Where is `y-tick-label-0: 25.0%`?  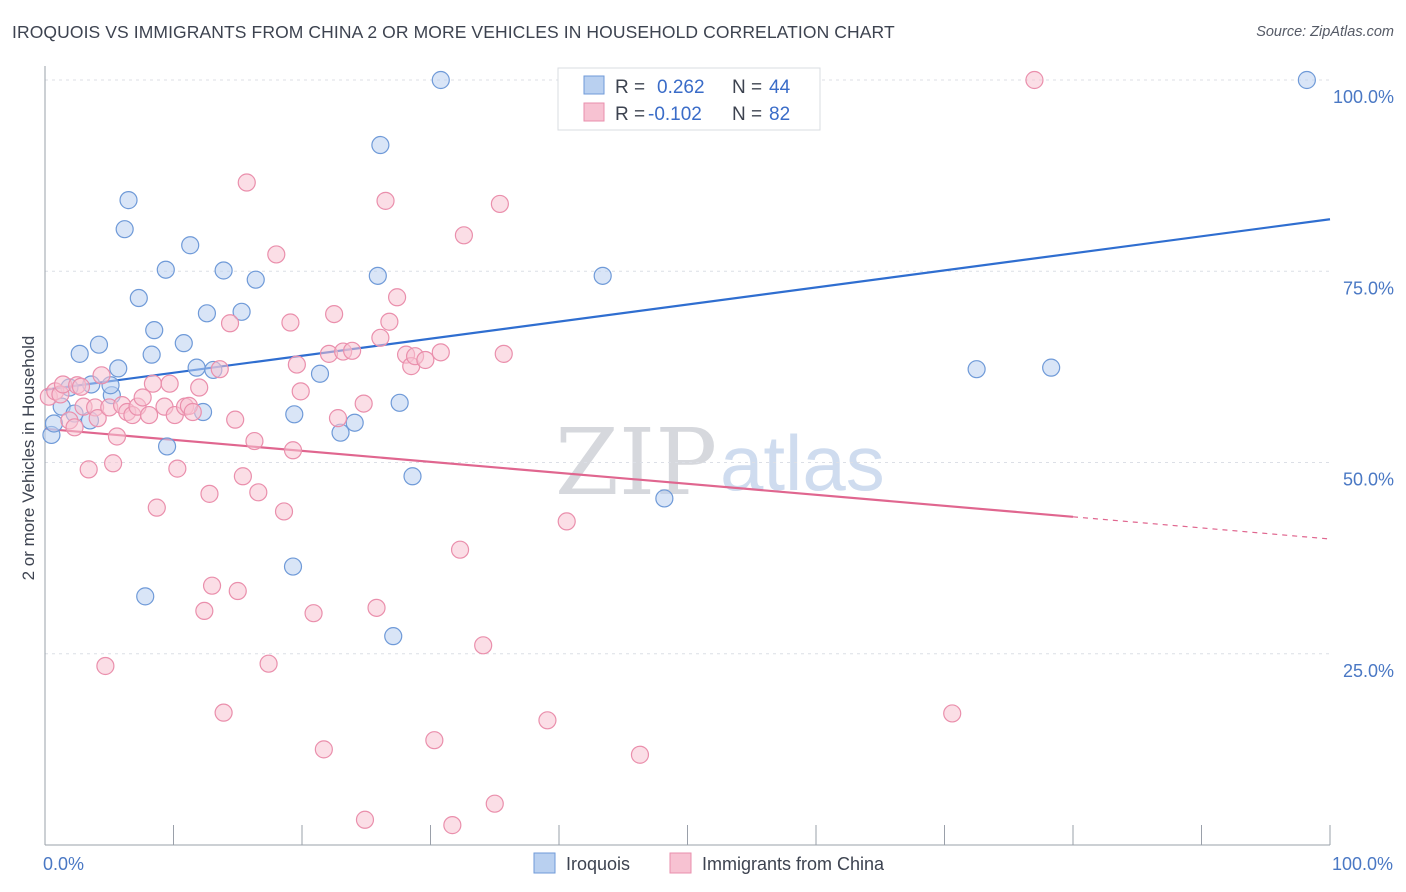
y-tick-label-0: 25.0% is located at coordinates (1368, 671).